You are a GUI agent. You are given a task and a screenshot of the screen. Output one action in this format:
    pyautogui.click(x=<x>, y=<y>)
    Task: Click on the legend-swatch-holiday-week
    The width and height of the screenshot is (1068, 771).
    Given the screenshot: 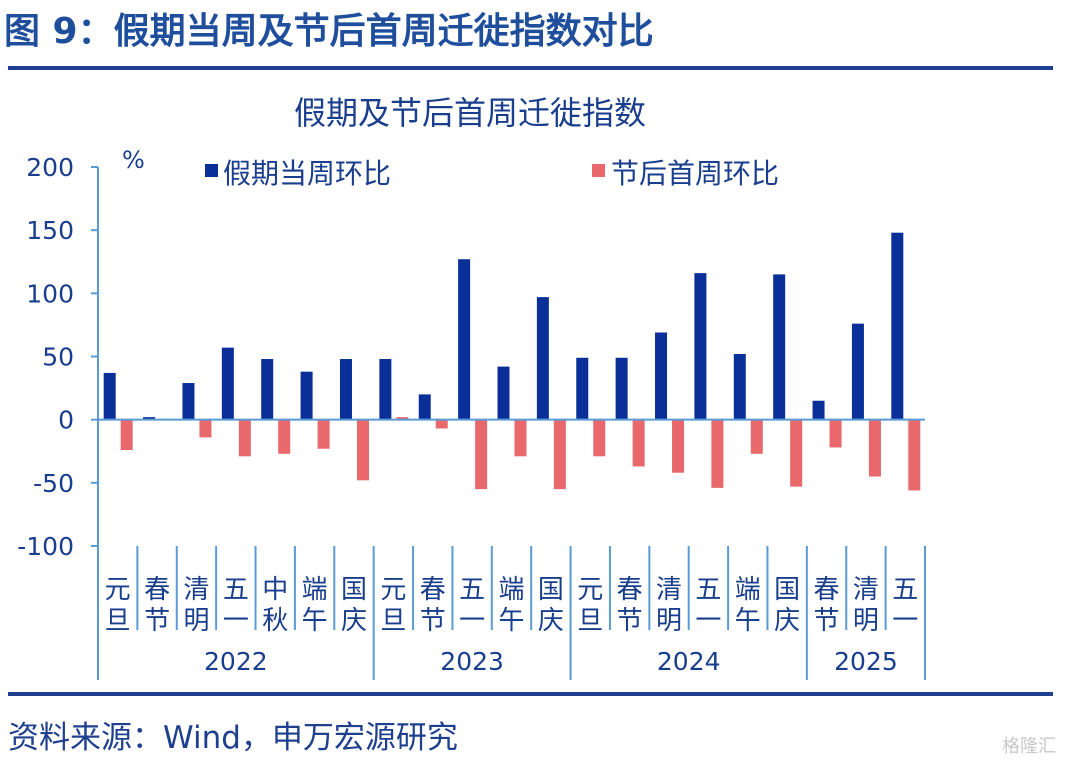 What is the action you would take?
    pyautogui.click(x=211, y=170)
    